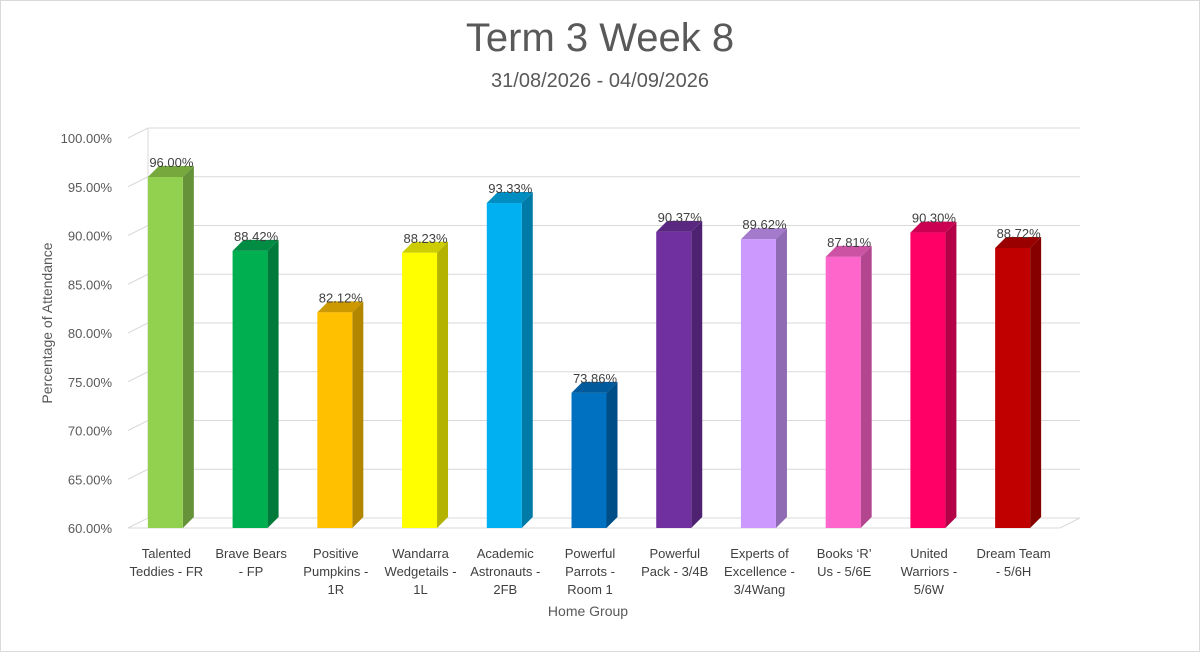  I want to click on data-label: 73.86%, so click(595, 378).